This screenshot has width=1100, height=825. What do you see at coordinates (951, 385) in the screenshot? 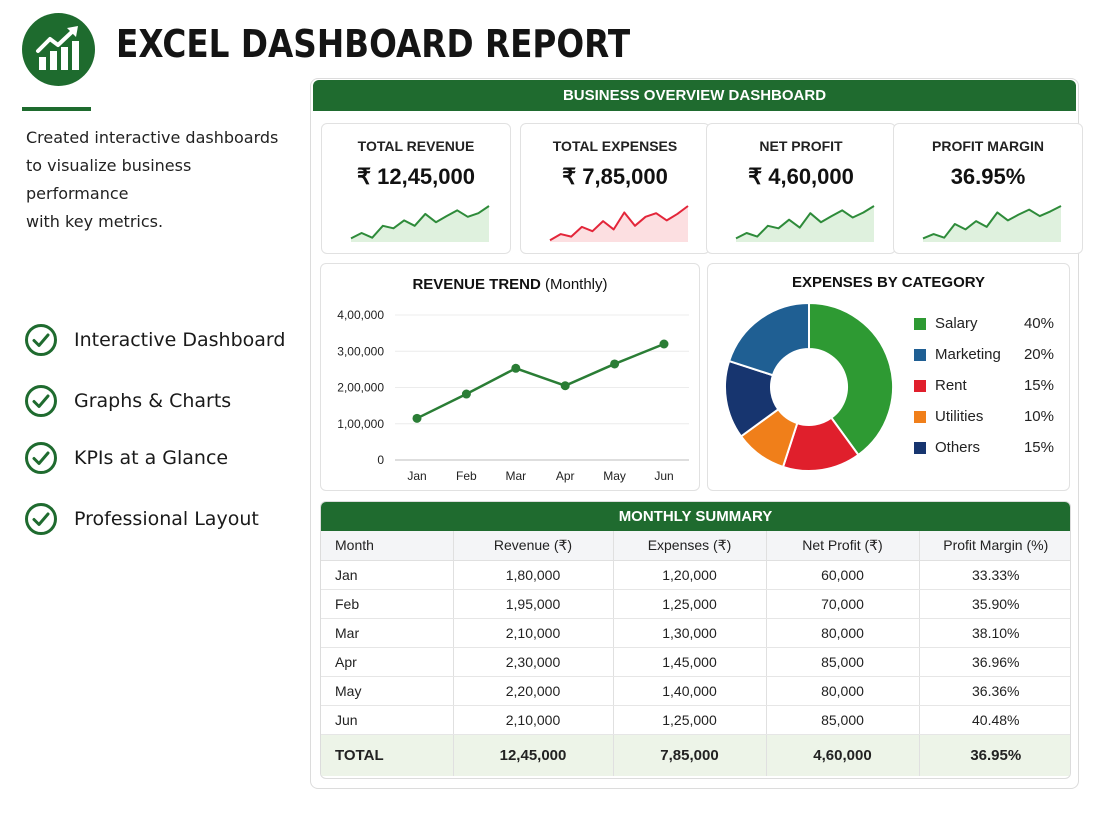
I see `legend-label: Rent` at bounding box center [951, 385].